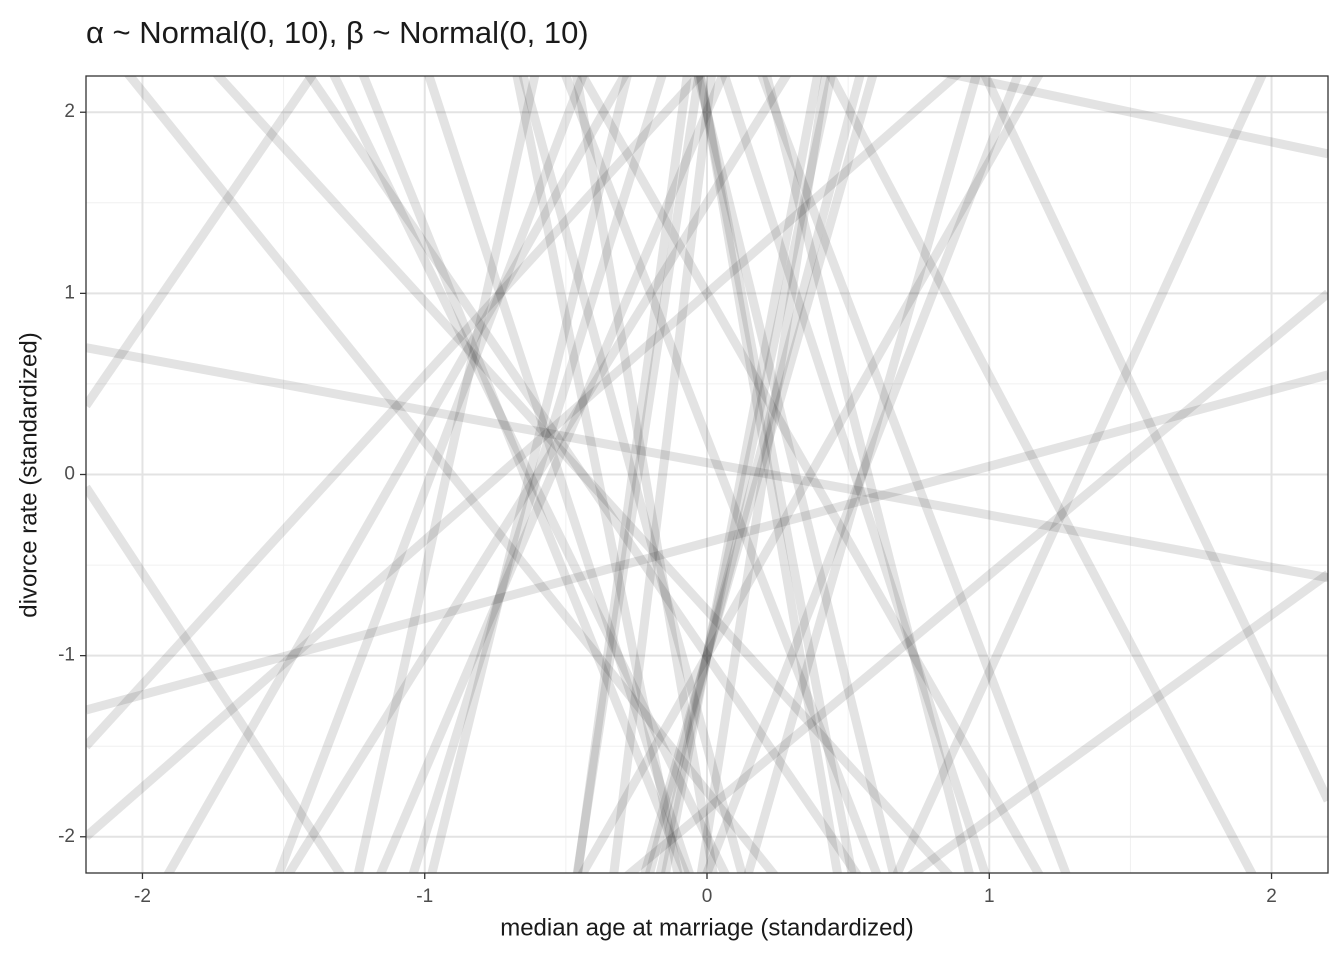 This screenshot has width=1344, height=960. Describe the element at coordinates (424, 896) in the screenshot. I see `x-tick-label: -1` at that location.